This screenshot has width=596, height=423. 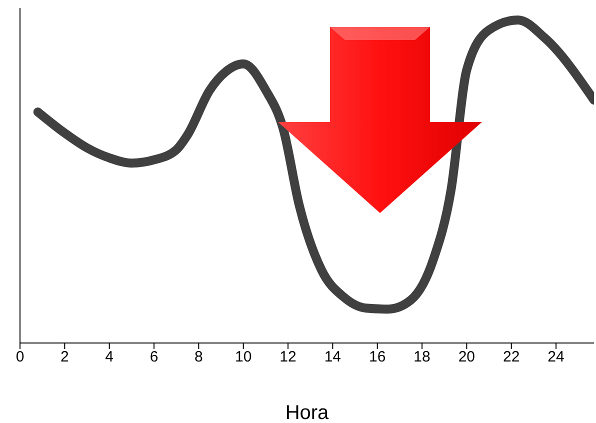 I want to click on x-tick-label: 0, so click(x=20, y=357).